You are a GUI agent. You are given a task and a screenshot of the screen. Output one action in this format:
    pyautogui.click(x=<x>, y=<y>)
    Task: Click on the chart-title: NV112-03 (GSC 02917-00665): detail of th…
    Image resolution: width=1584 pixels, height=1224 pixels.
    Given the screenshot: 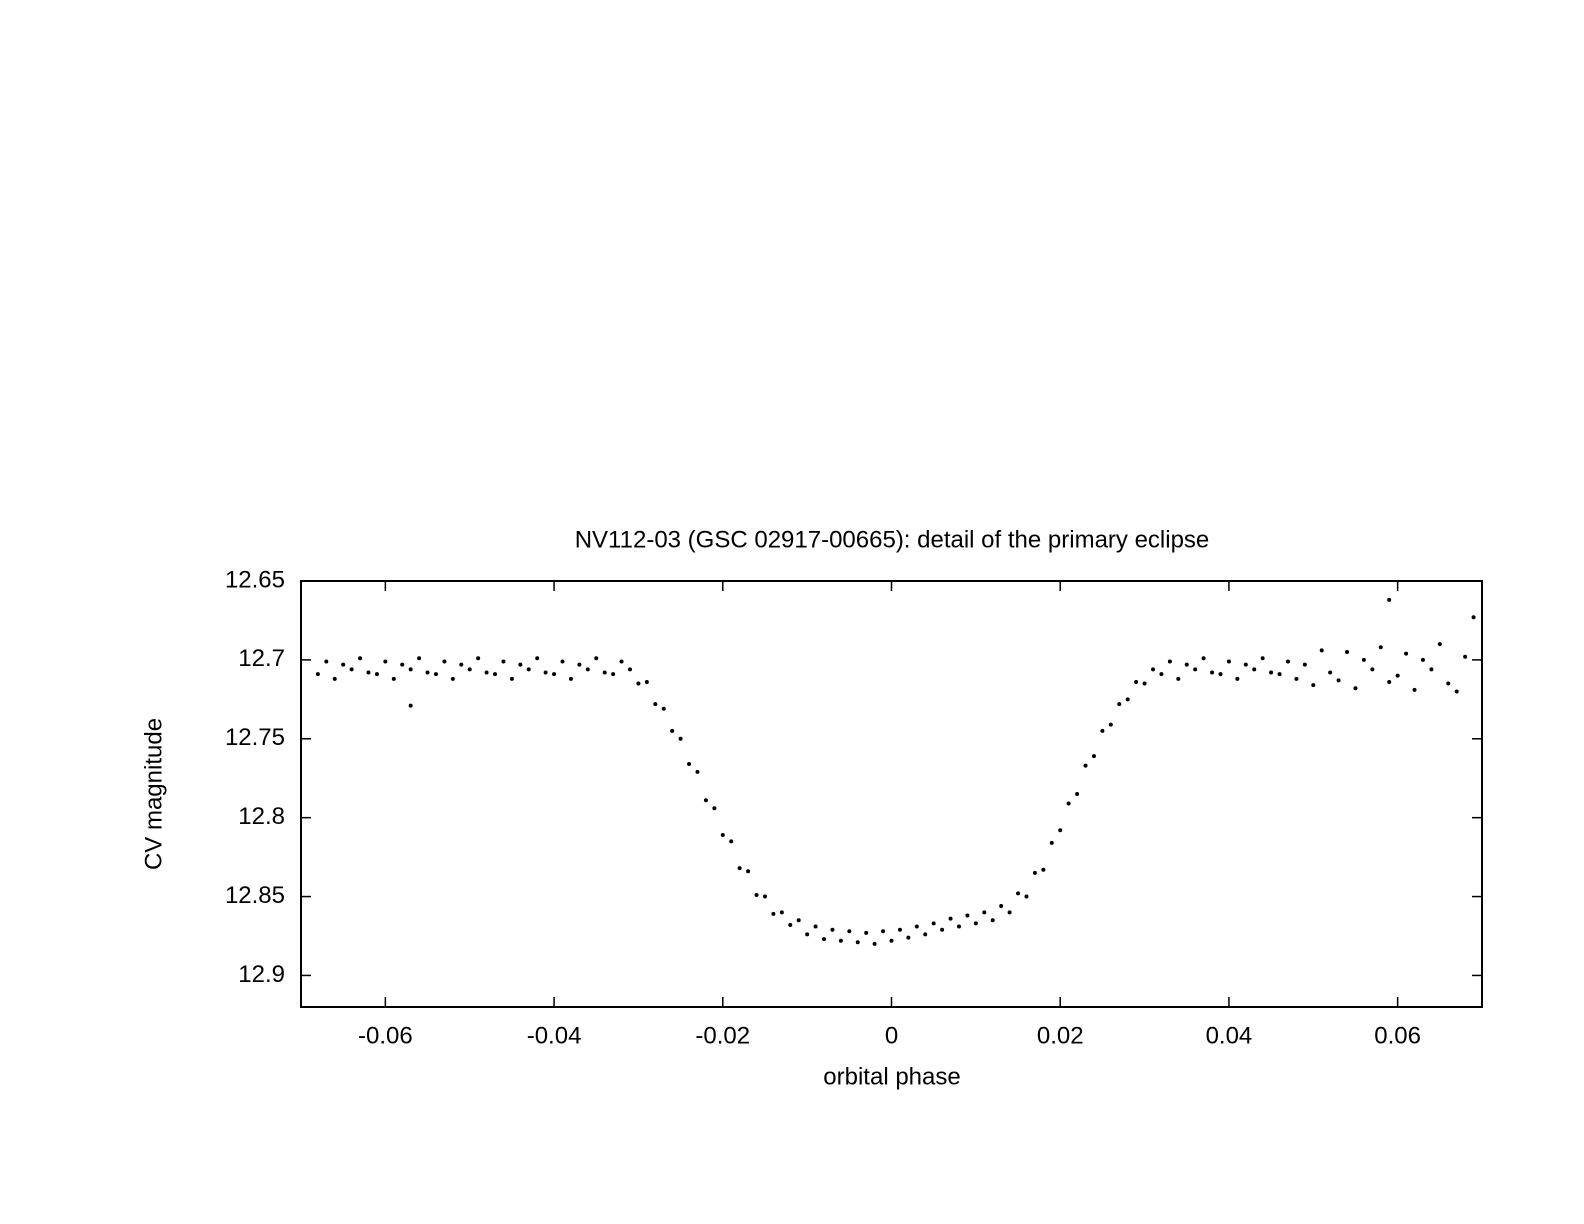 What is the action you would take?
    pyautogui.click(x=892, y=539)
    